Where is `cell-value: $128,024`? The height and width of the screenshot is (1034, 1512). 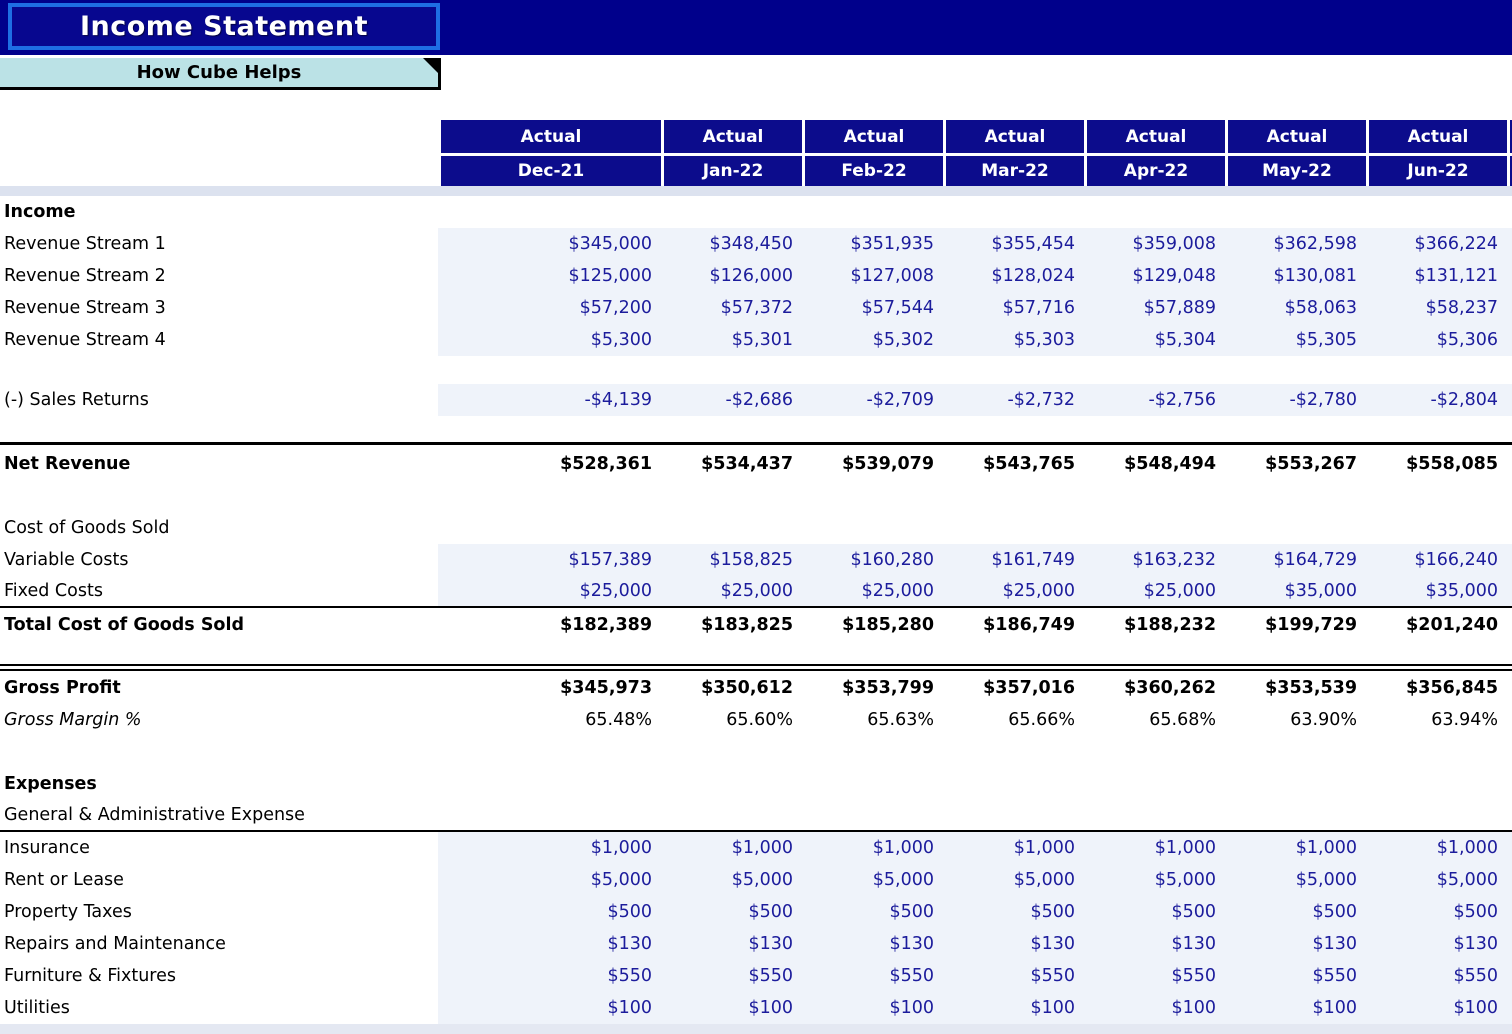 cell-value: $128,024 is located at coordinates (1033, 276).